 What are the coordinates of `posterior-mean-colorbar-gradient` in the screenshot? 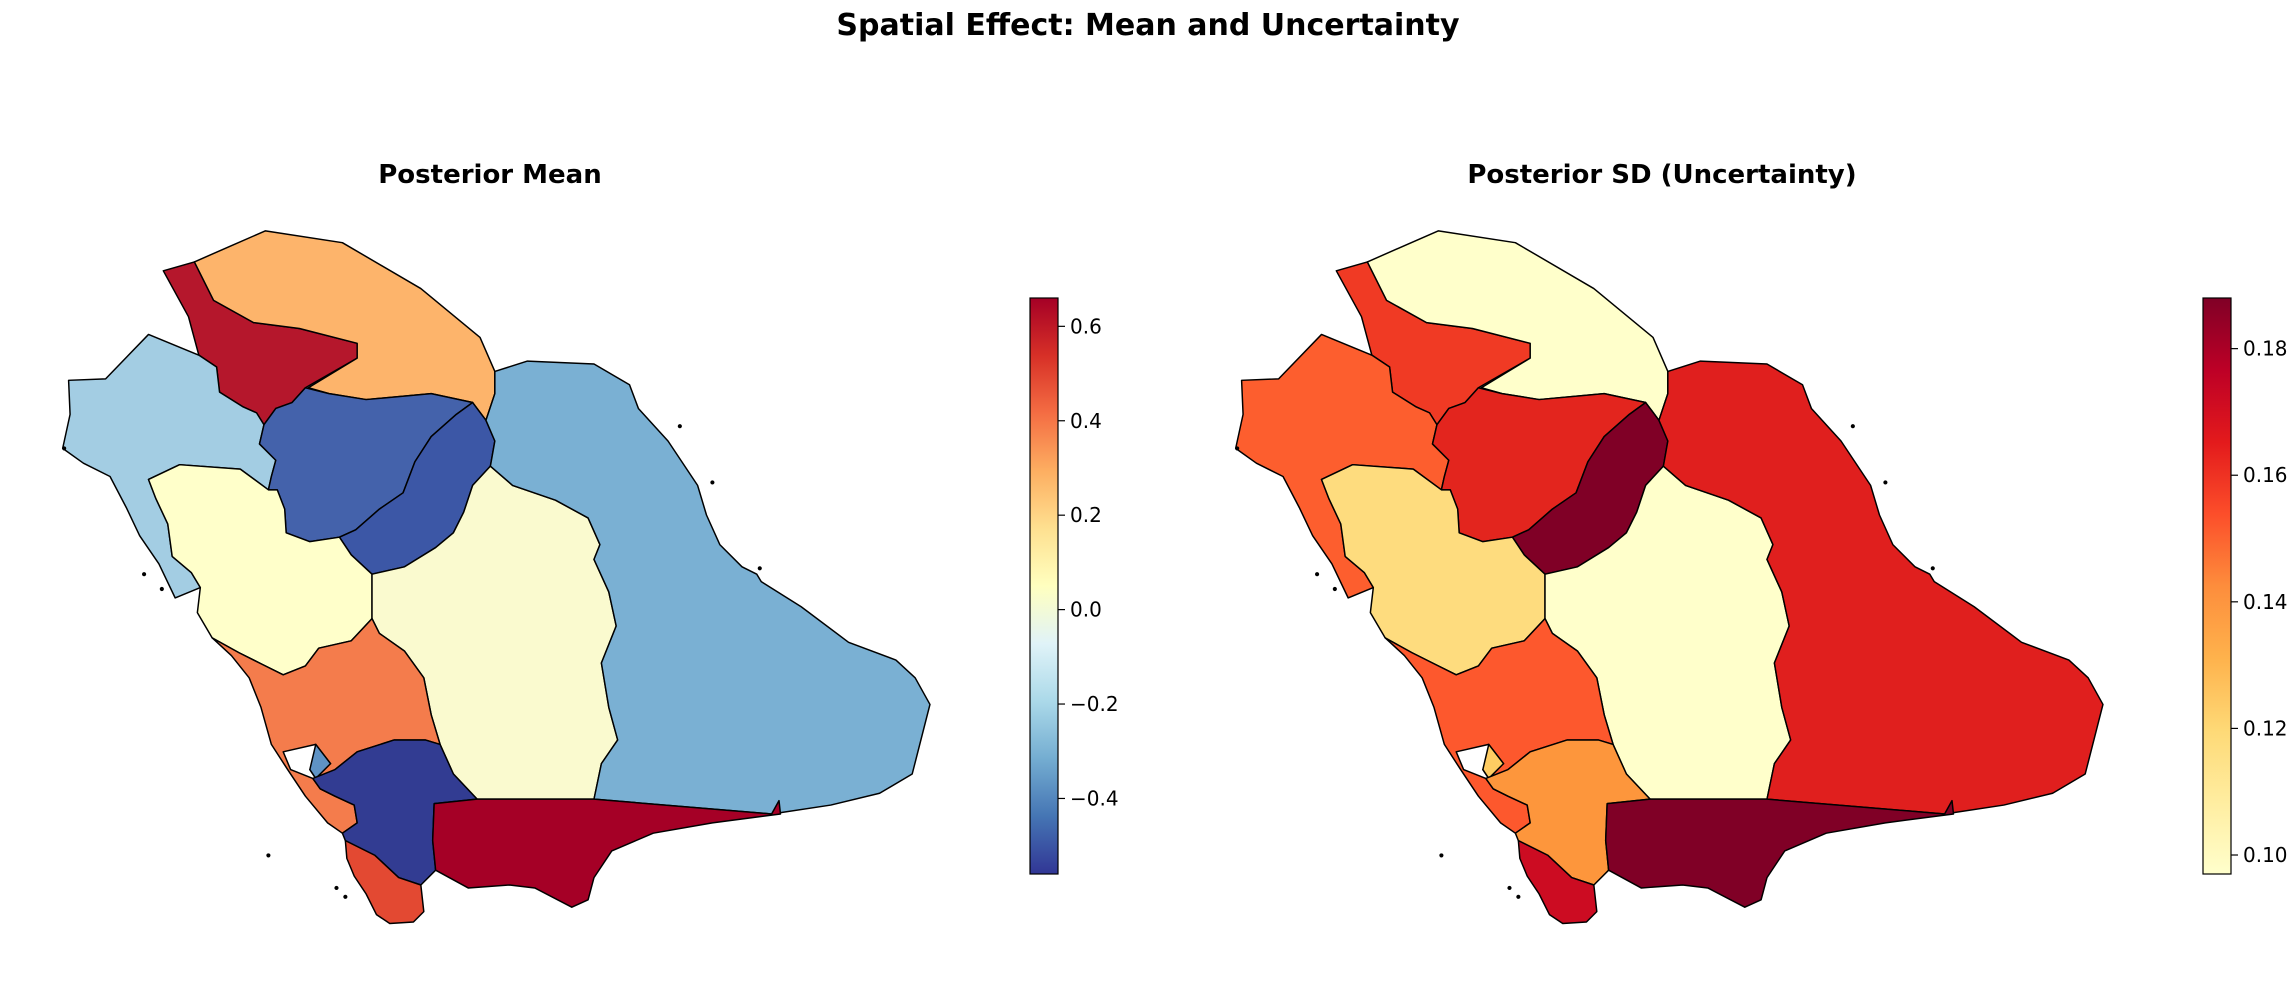 It's located at (1044, 586).